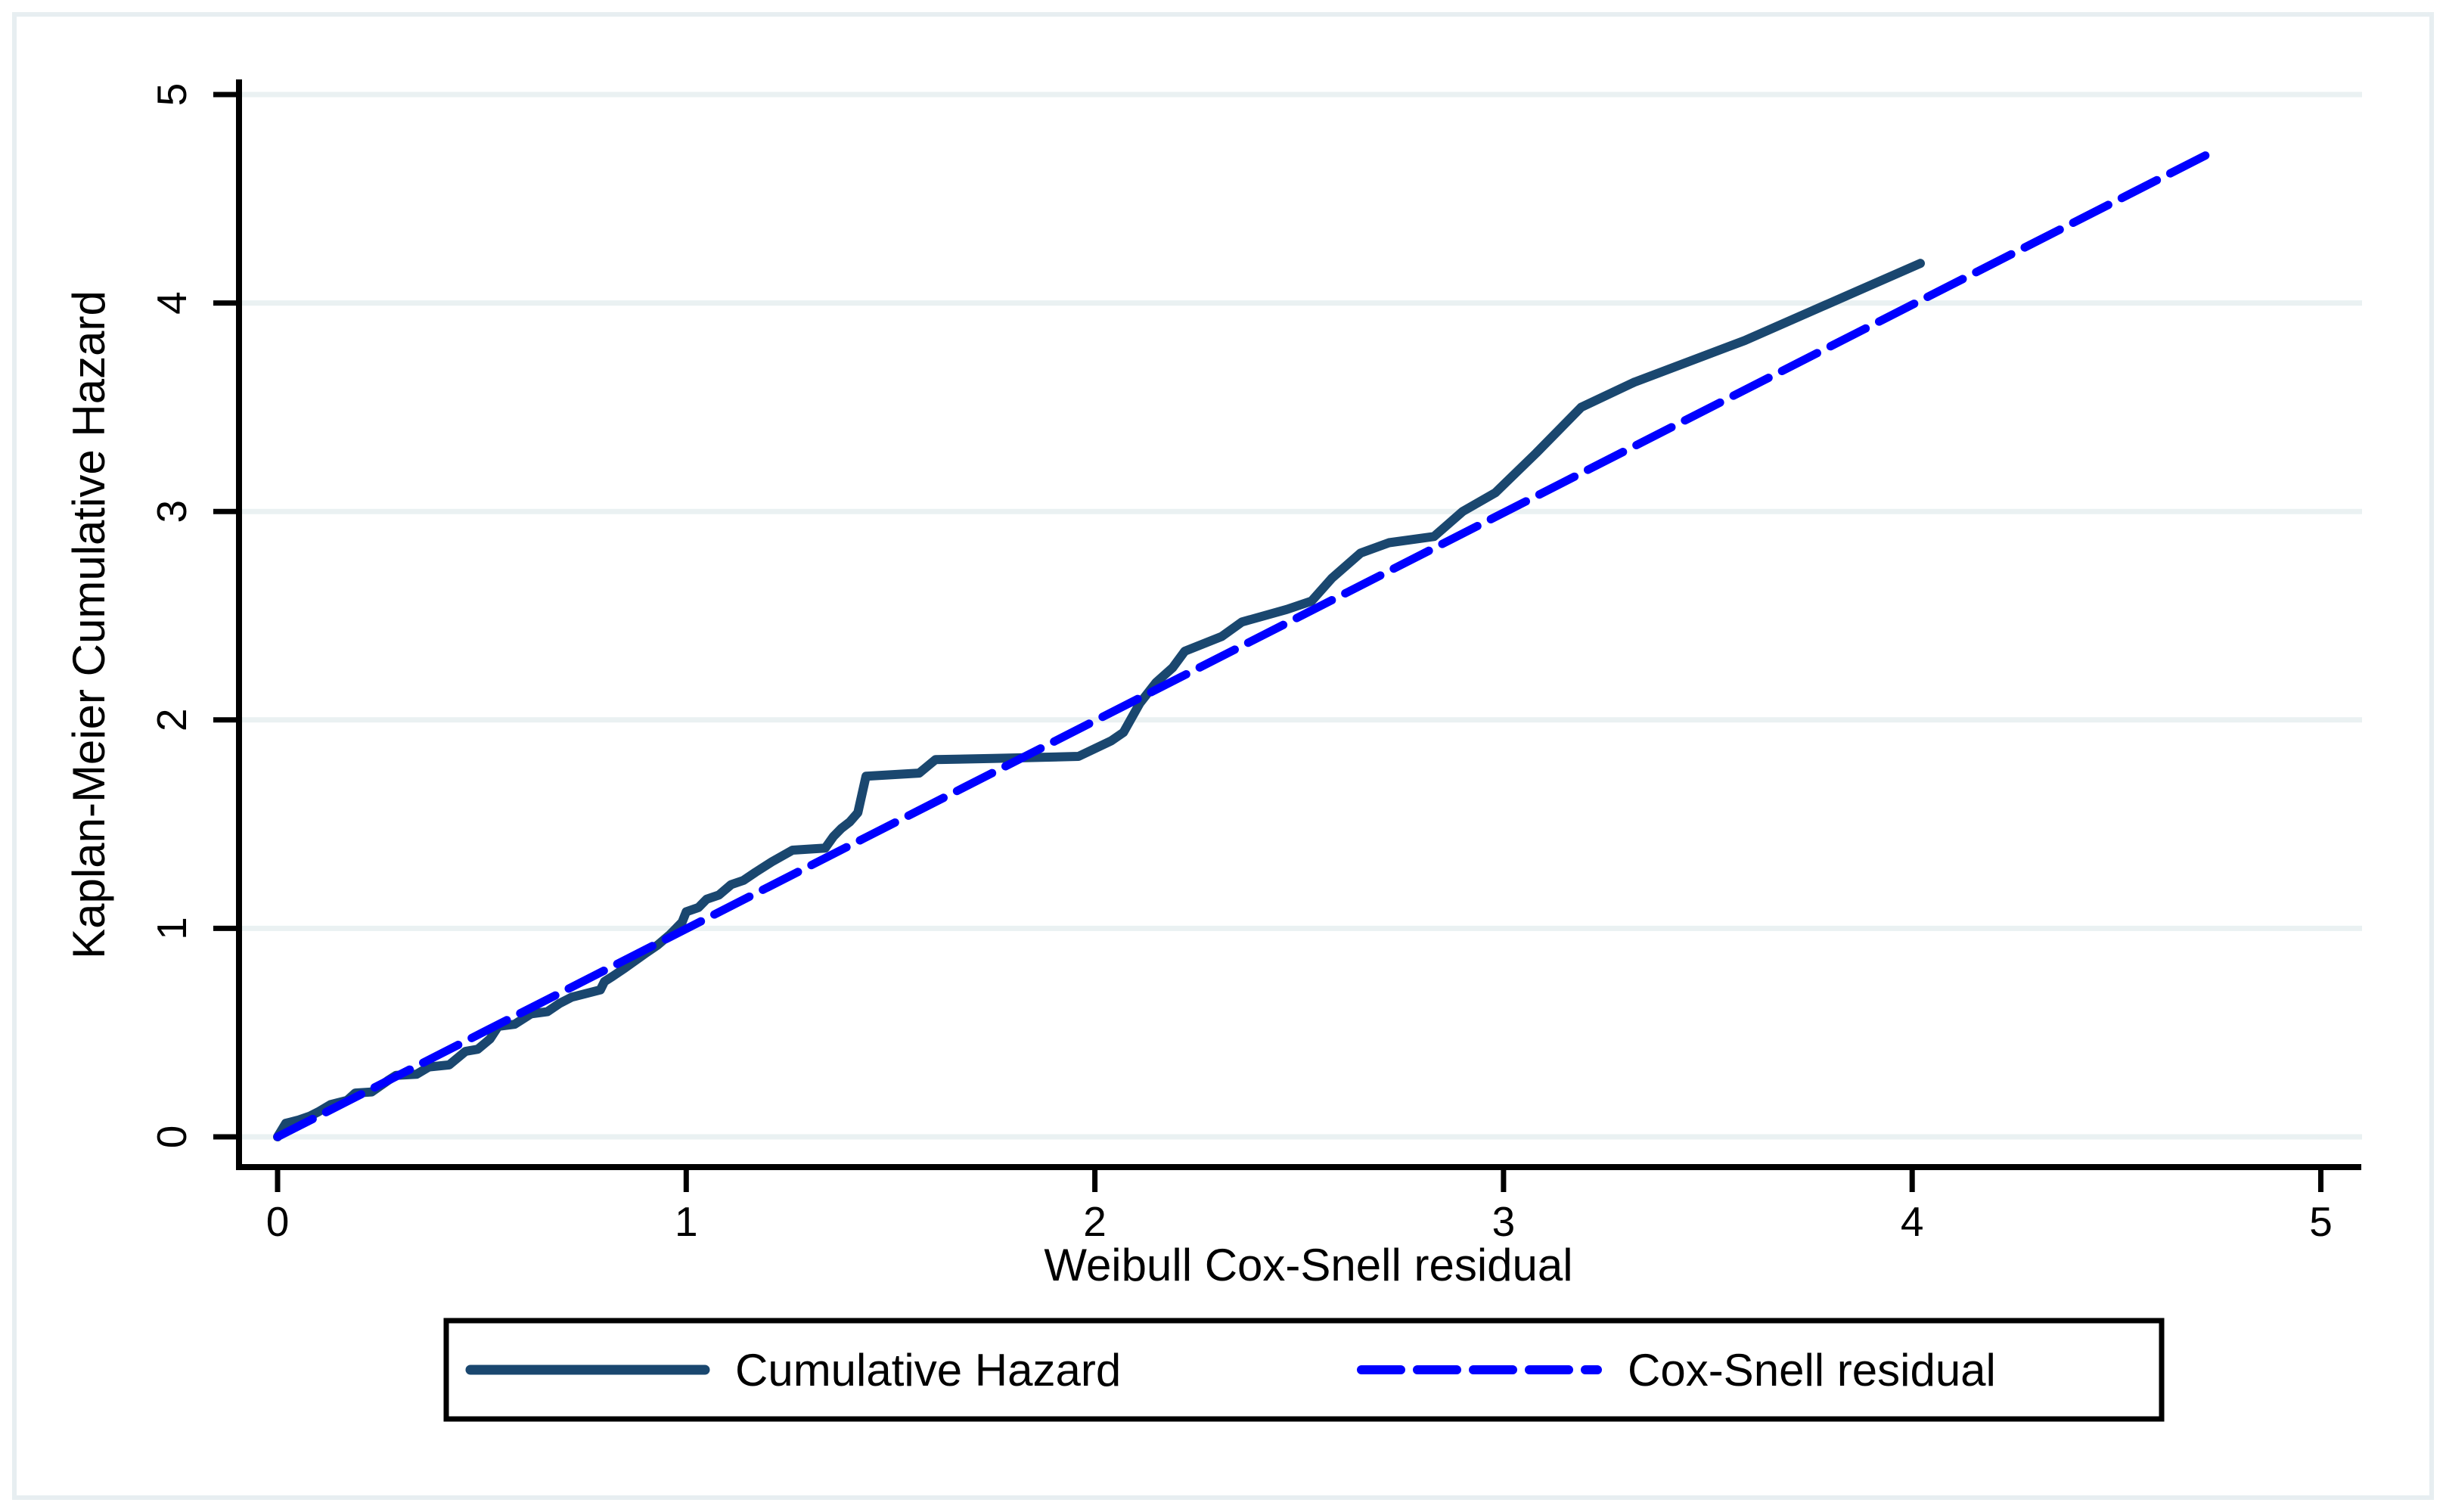 The height and width of the screenshot is (1512, 2446). I want to click on legend-label-cox-snell: Cox-Snell residual, so click(1812, 1370).